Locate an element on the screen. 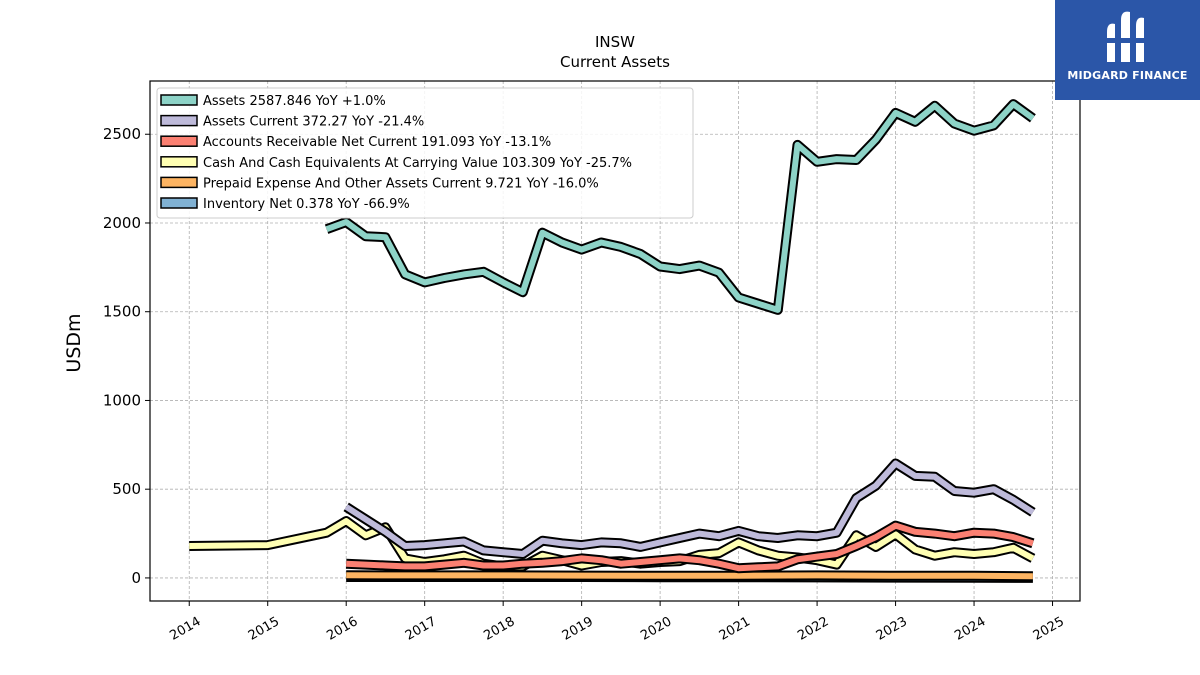 The height and width of the screenshot is (675, 1200). x-tick-label: 2024 is located at coordinates (970, 629).